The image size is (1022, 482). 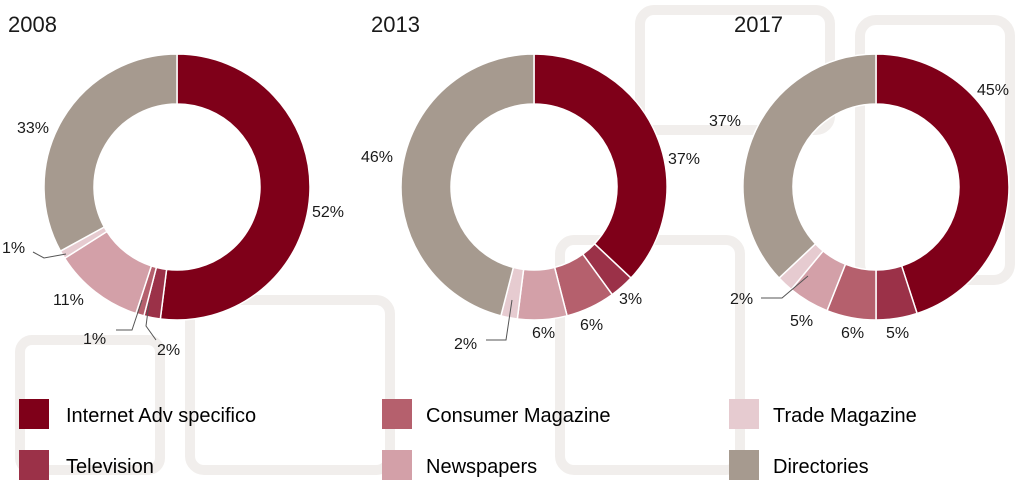 I want to click on legend-item-newspapers: Newspapers, so click(x=459, y=465).